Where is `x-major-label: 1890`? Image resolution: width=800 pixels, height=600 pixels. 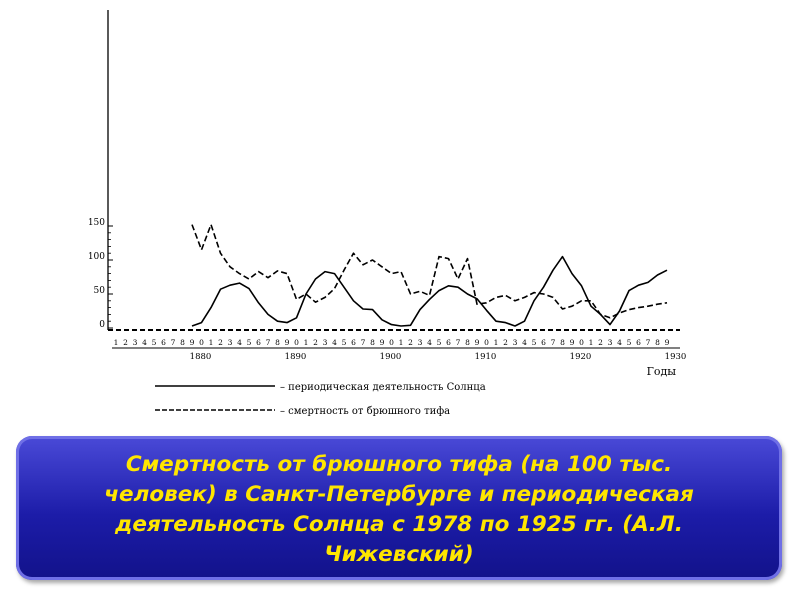
x-major-label: 1890 is located at coordinates (296, 357).